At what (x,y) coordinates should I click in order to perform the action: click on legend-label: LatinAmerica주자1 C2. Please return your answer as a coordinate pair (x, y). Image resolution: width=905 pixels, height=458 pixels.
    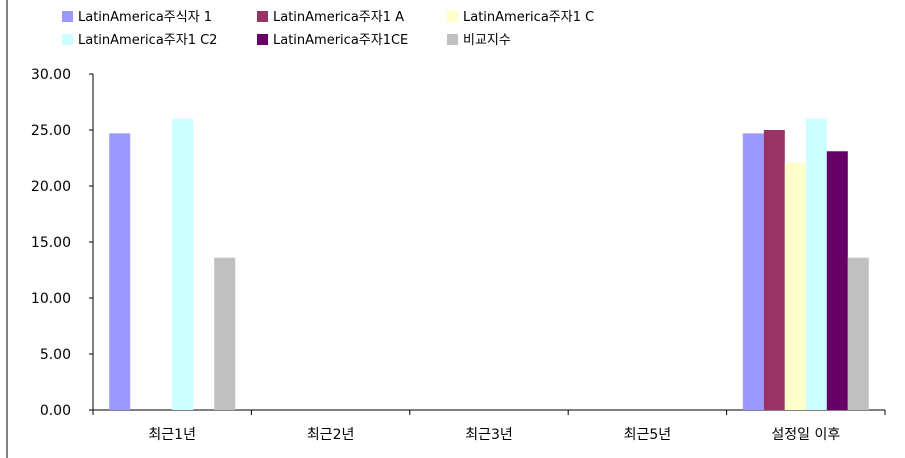
    Looking at the image, I should click on (147, 40).